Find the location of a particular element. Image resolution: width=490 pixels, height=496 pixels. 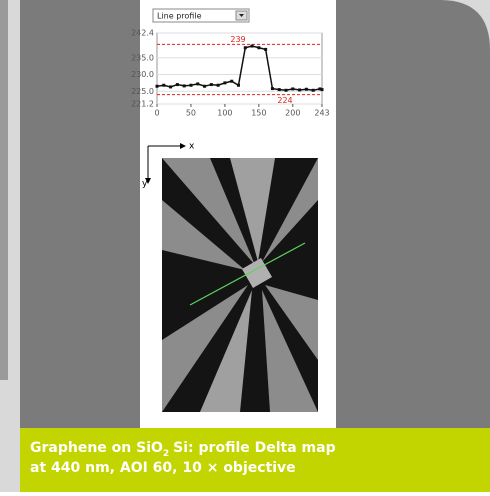

y-tick-label: 242.4 is located at coordinates (142, 33).